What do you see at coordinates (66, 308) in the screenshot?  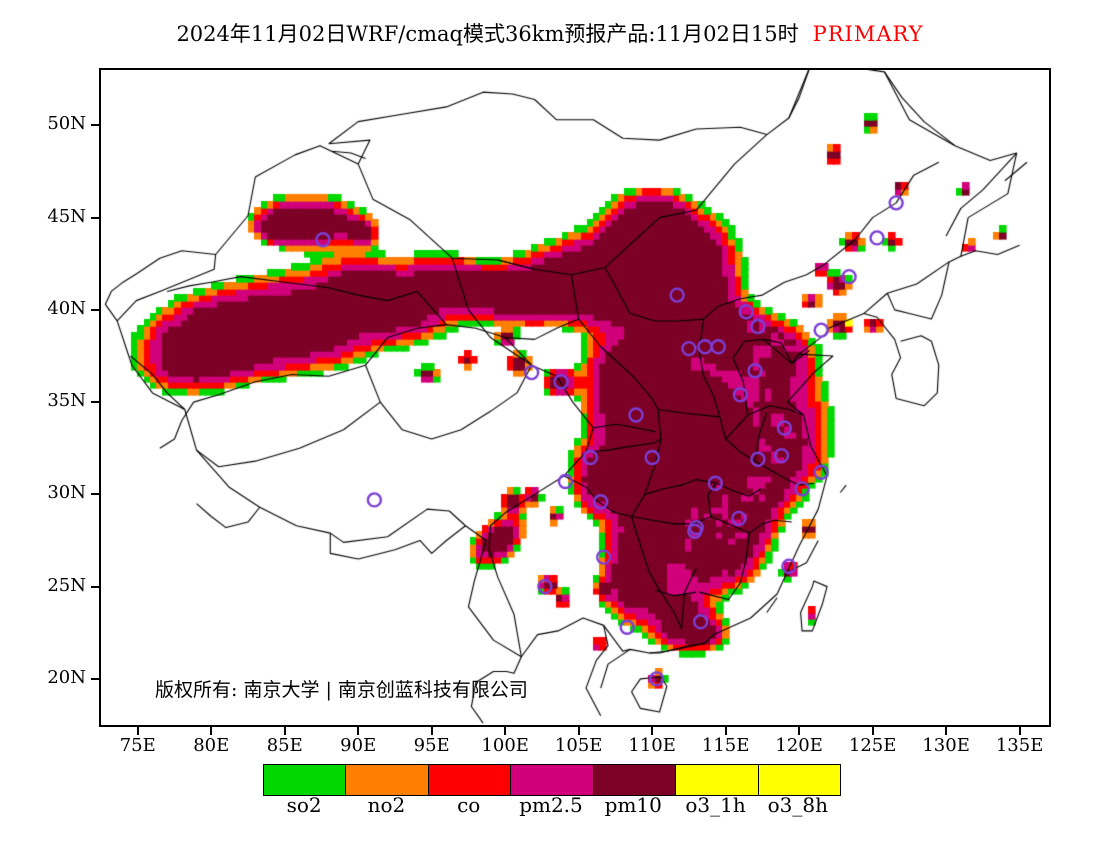 I see `y-axis-tick-label: 40N` at bounding box center [66, 308].